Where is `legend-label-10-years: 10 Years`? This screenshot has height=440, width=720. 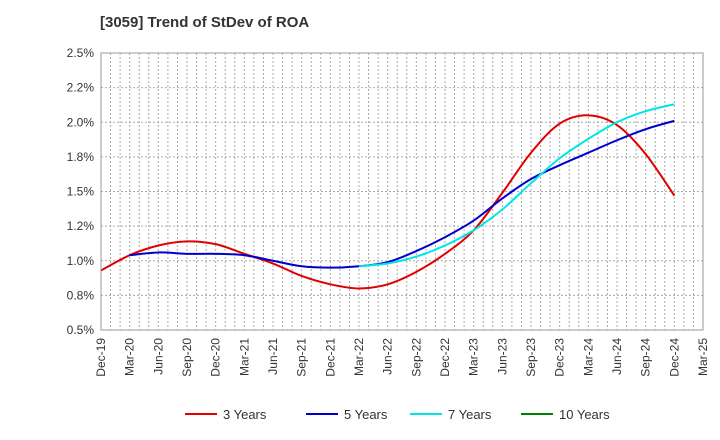
legend-label-10-years: 10 Years is located at coordinates (584, 414).